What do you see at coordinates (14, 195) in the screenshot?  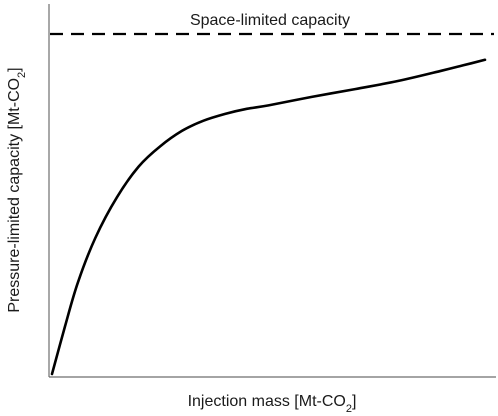 I see `y-axis-label-main: Pressure-limited capacity [Mt-CO` at bounding box center [14, 195].